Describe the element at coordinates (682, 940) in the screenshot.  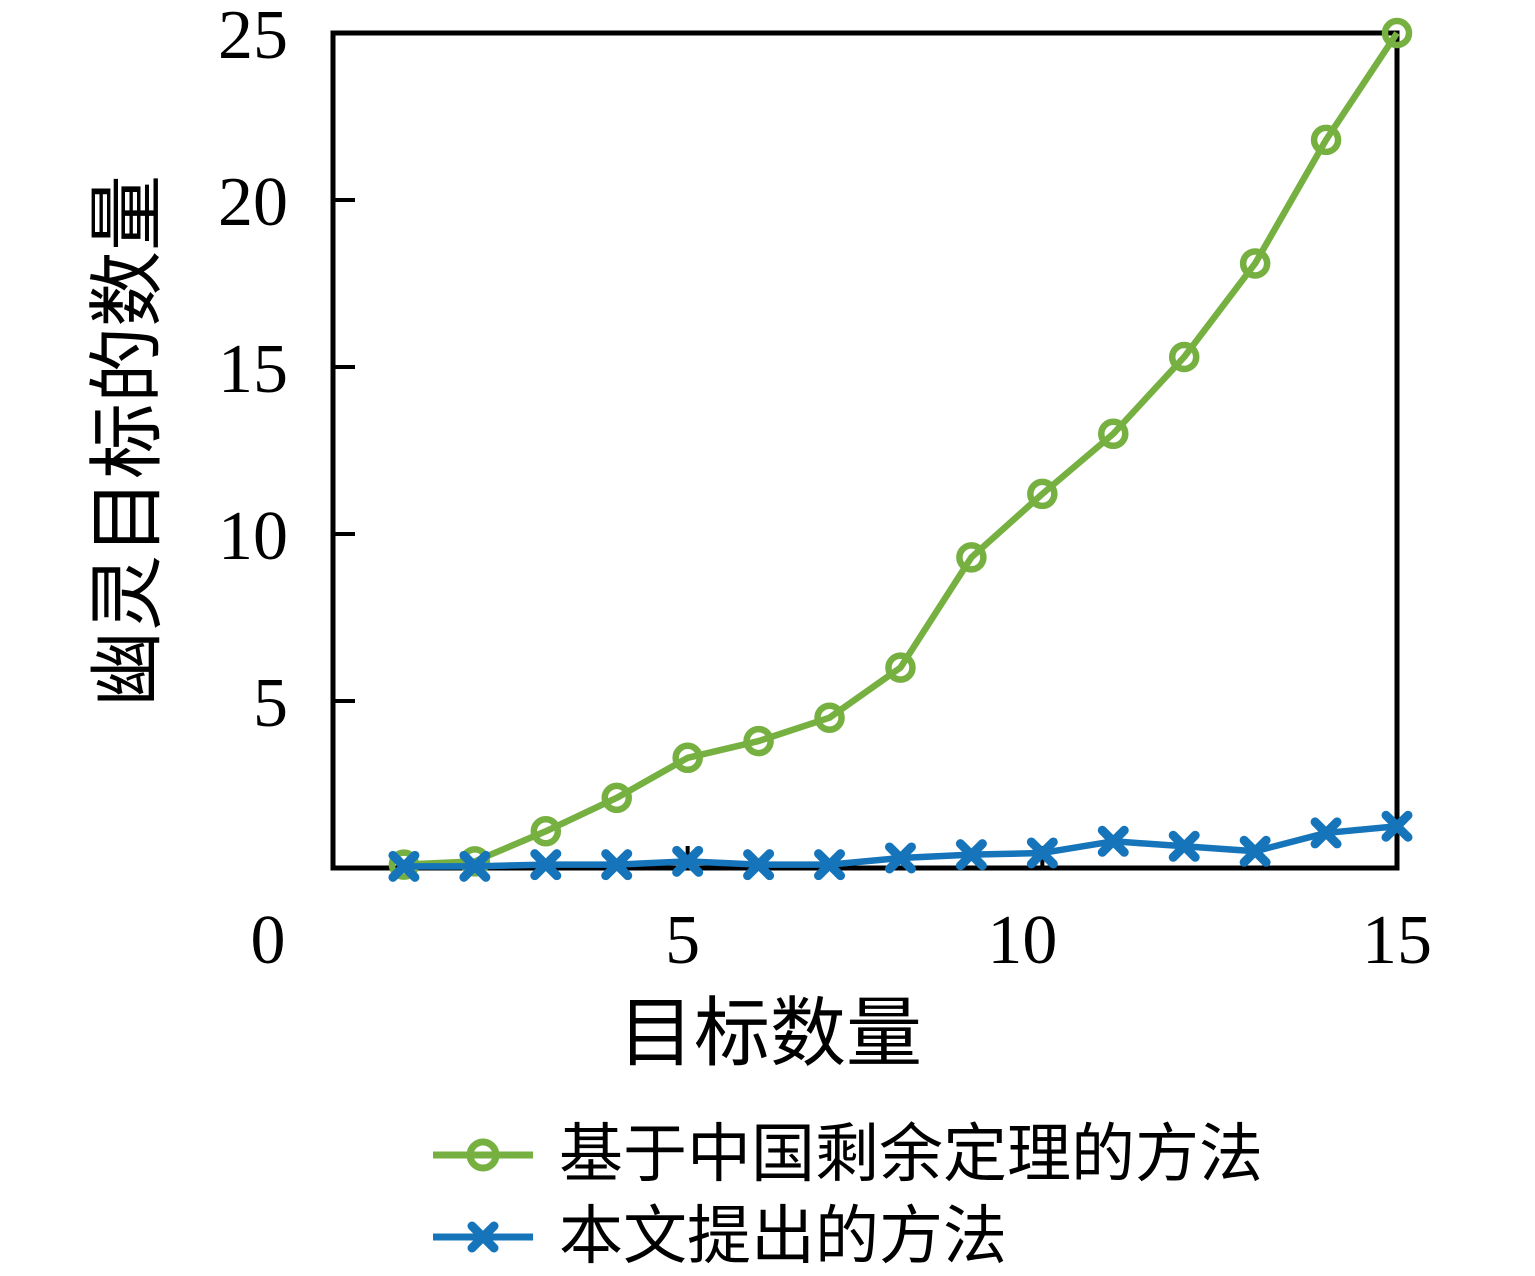
I see `x-tick-label: 5` at that location.